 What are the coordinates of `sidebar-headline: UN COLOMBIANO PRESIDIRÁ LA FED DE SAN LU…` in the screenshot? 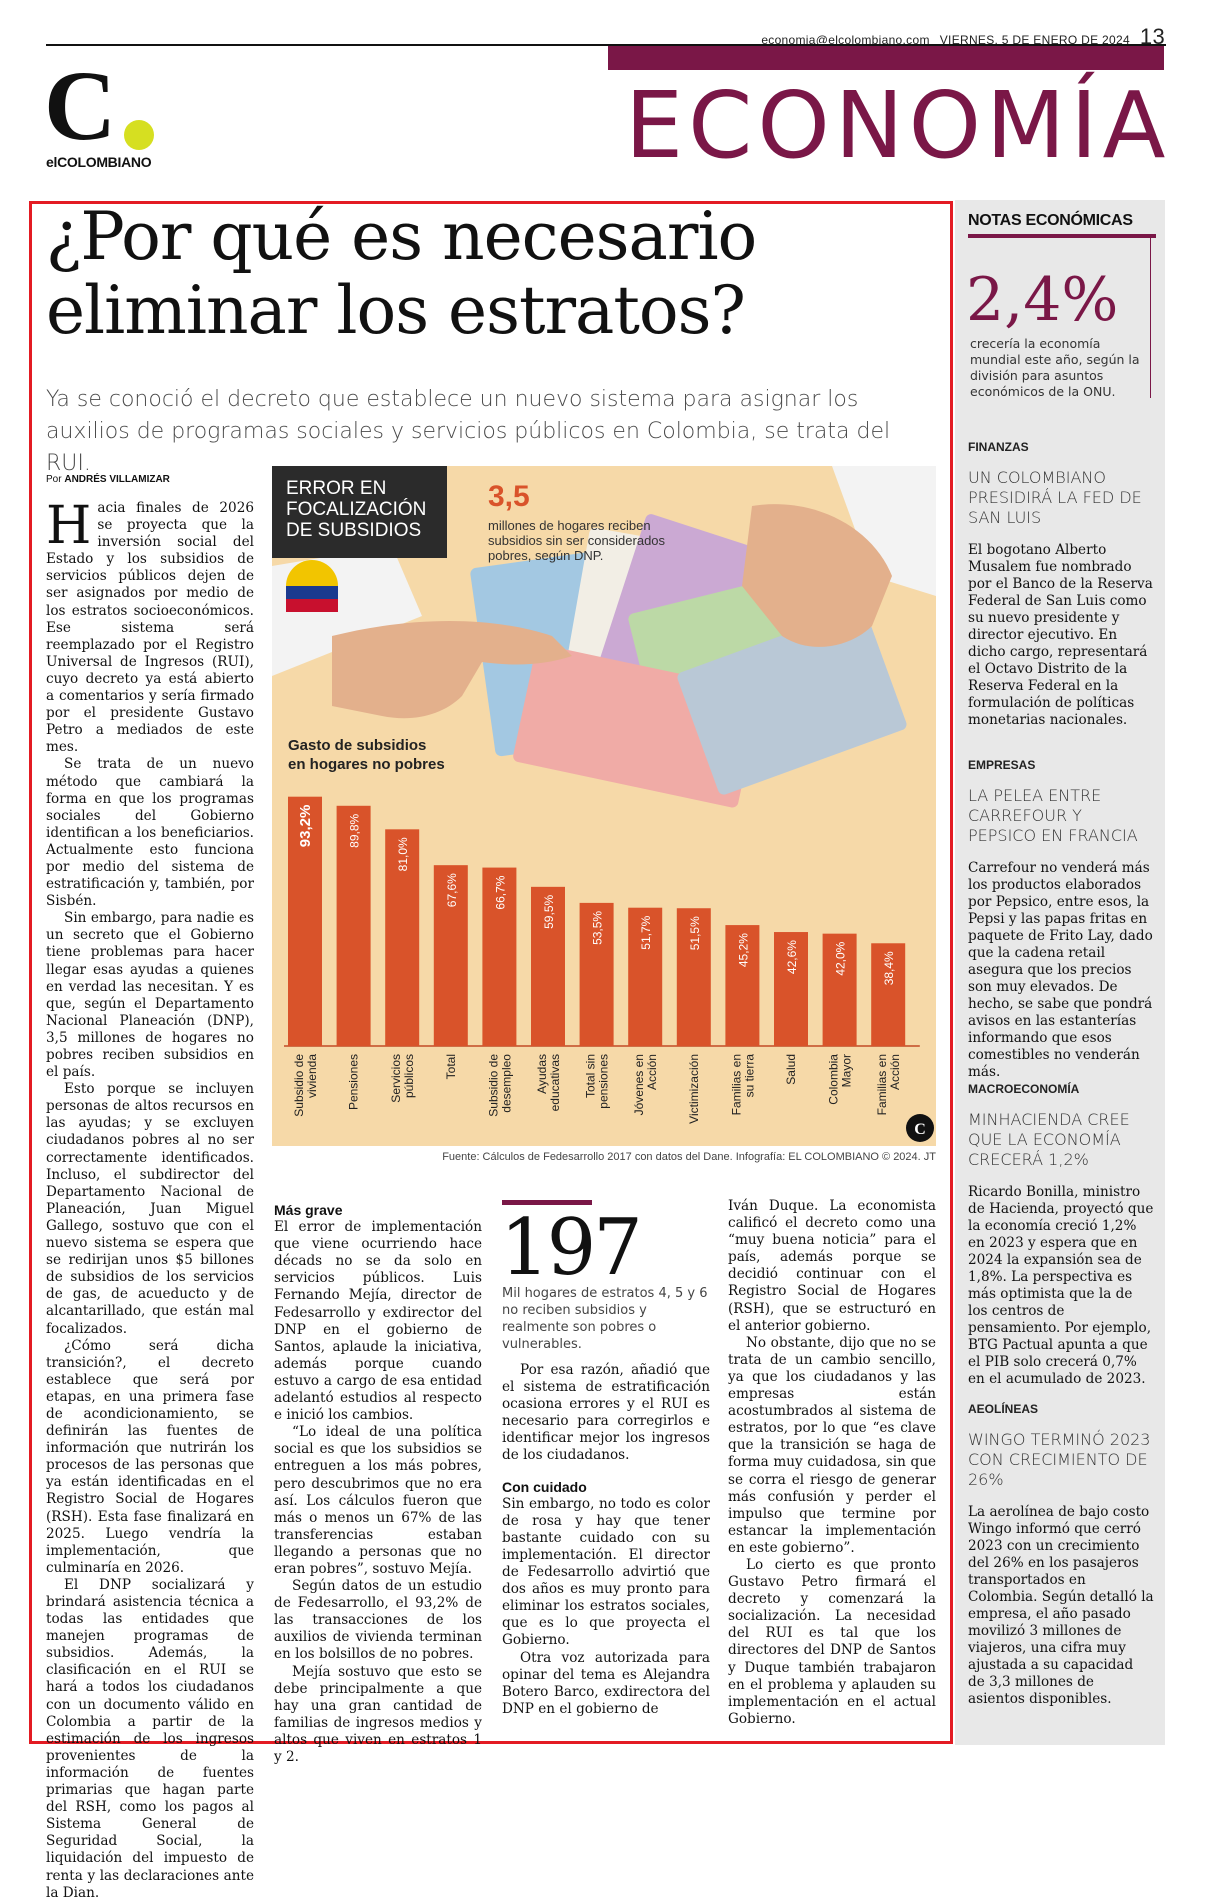 It's located at (1055, 497).